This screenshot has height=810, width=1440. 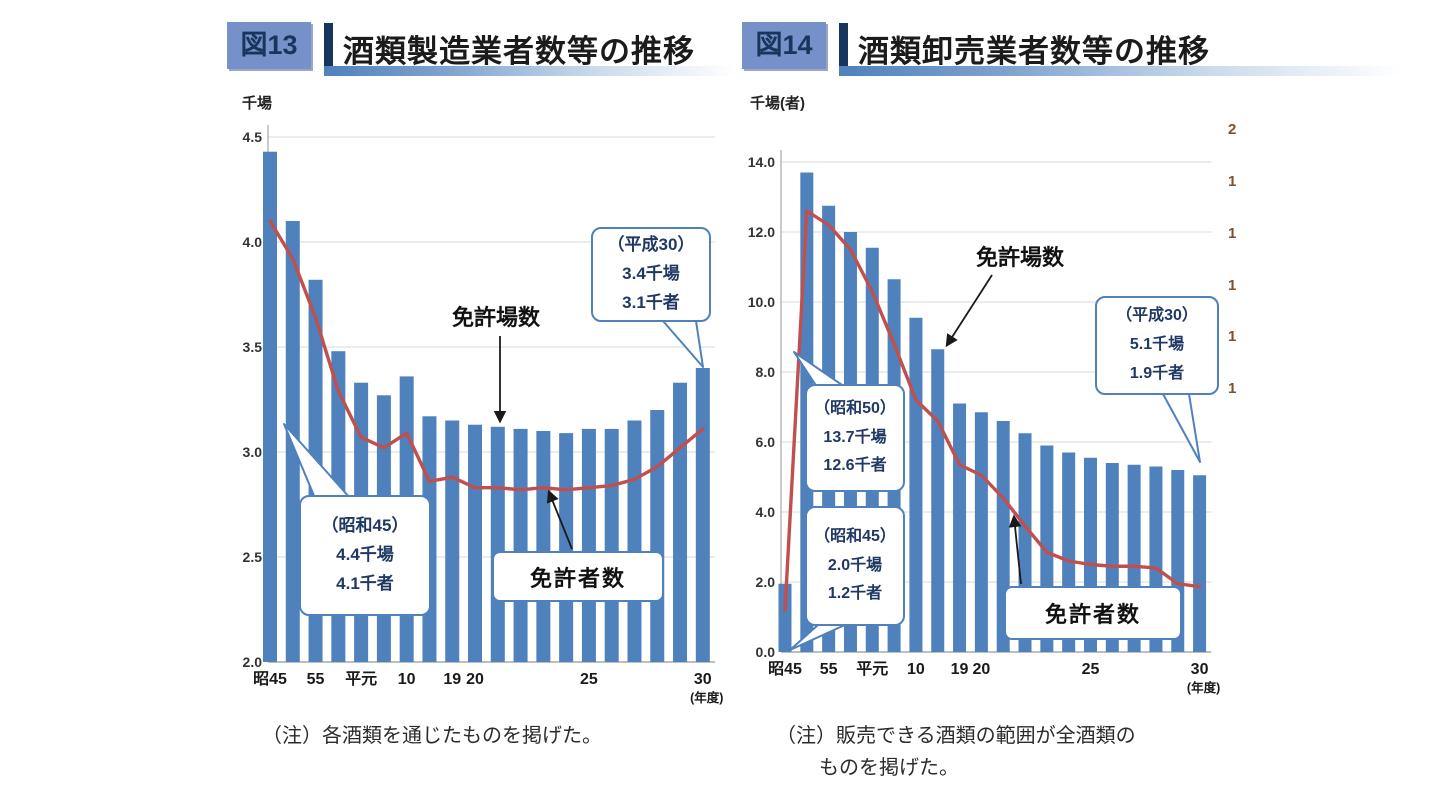 What do you see at coordinates (855, 594) in the screenshot?
I see `callout-line: 1.2千者` at bounding box center [855, 594].